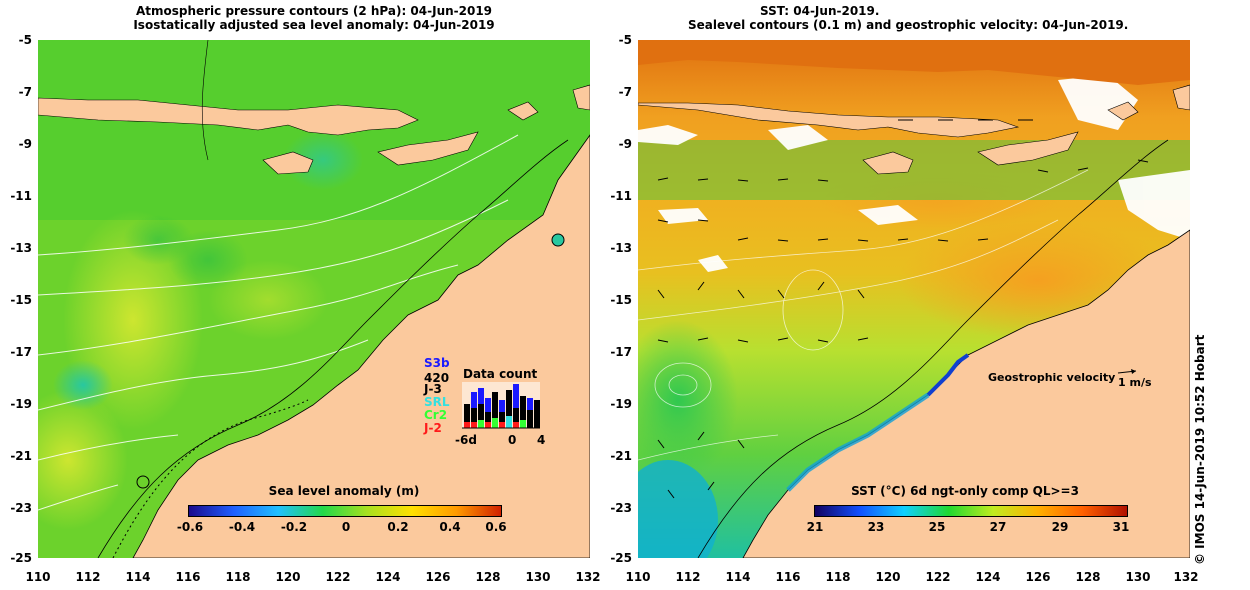 This screenshot has width=1250, height=590. I want to click on sst-tick: 25, so click(937, 527).